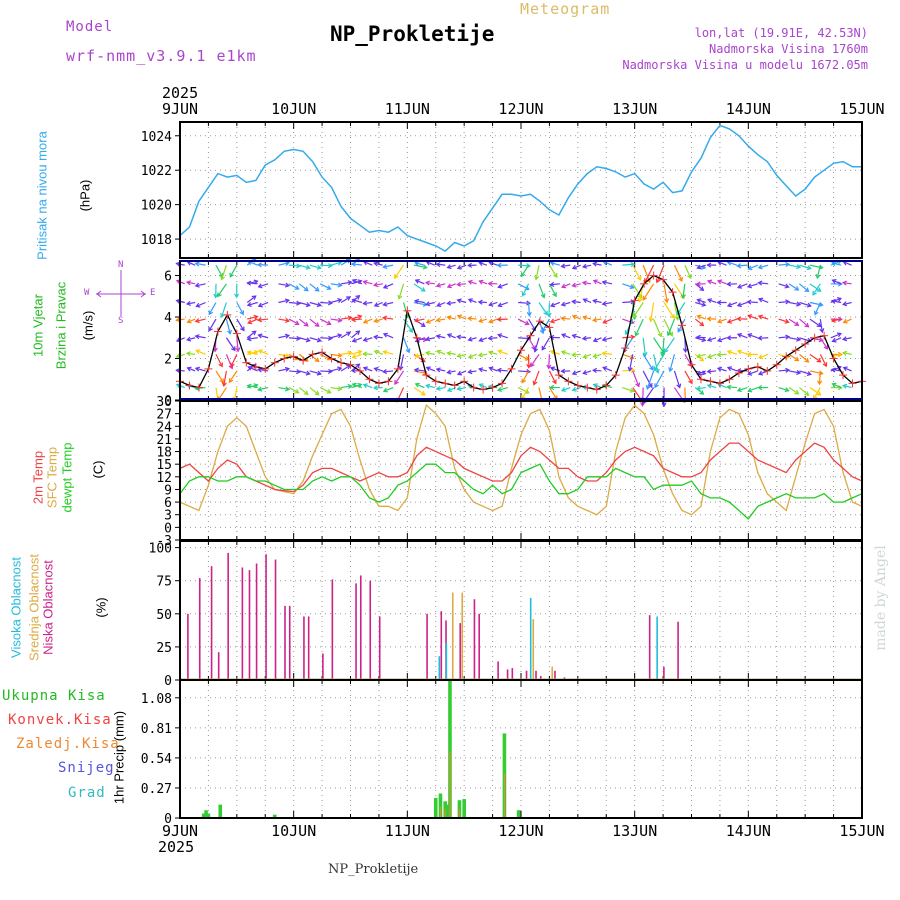 This screenshot has height=900, width=900. I want to click on model-elevation-label: Nadmorska Visina u modelu 1672.05m, so click(745, 65).